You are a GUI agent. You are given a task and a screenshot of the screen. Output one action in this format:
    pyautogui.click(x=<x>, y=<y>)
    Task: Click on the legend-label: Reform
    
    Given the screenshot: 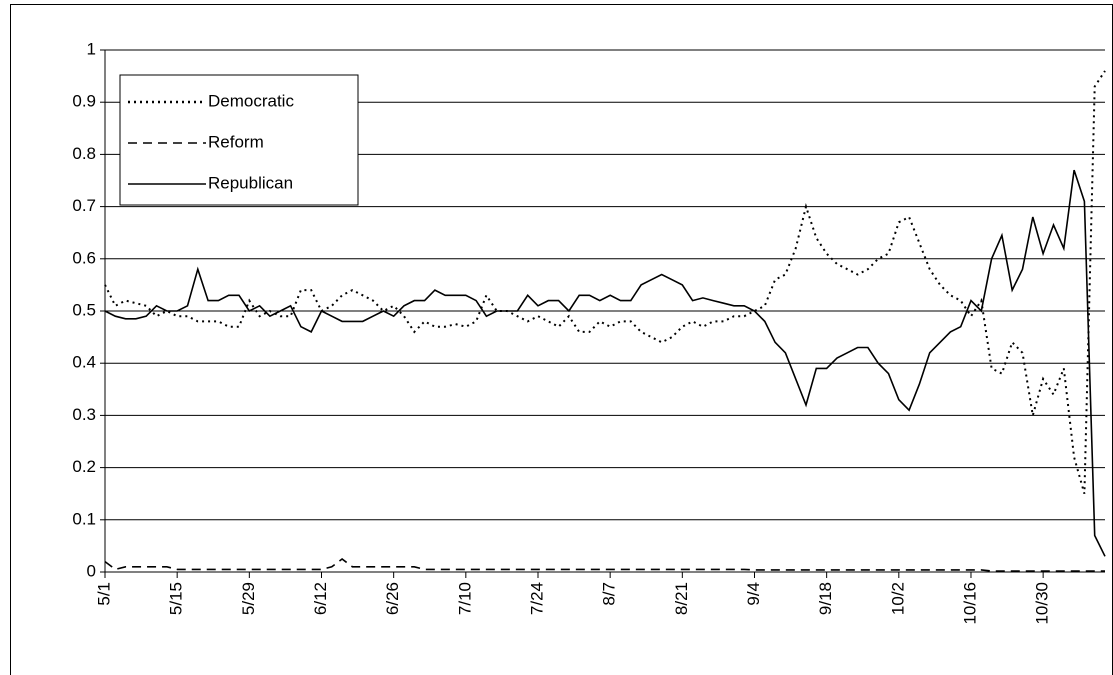 What is the action you would take?
    pyautogui.click(x=236, y=141)
    